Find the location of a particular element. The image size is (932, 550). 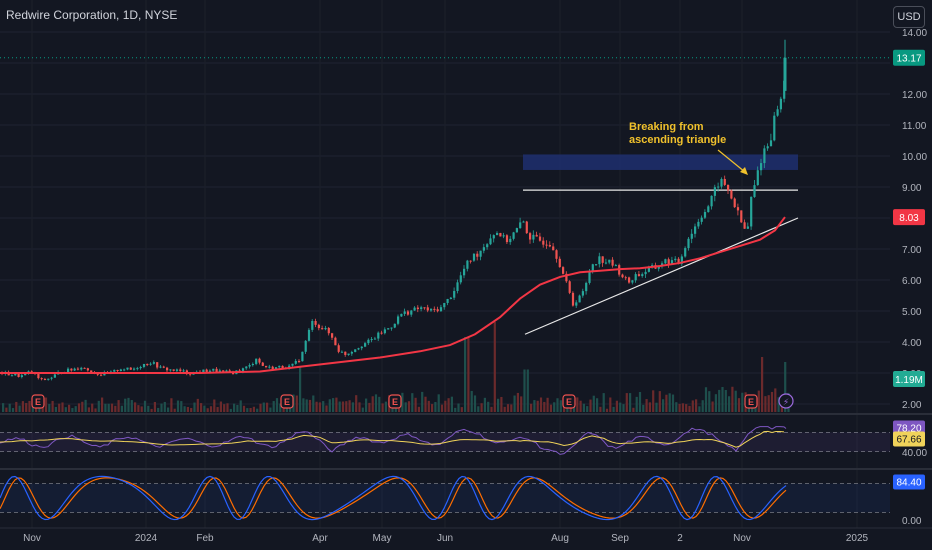

annotation-arrow is located at coordinates (731, 161).